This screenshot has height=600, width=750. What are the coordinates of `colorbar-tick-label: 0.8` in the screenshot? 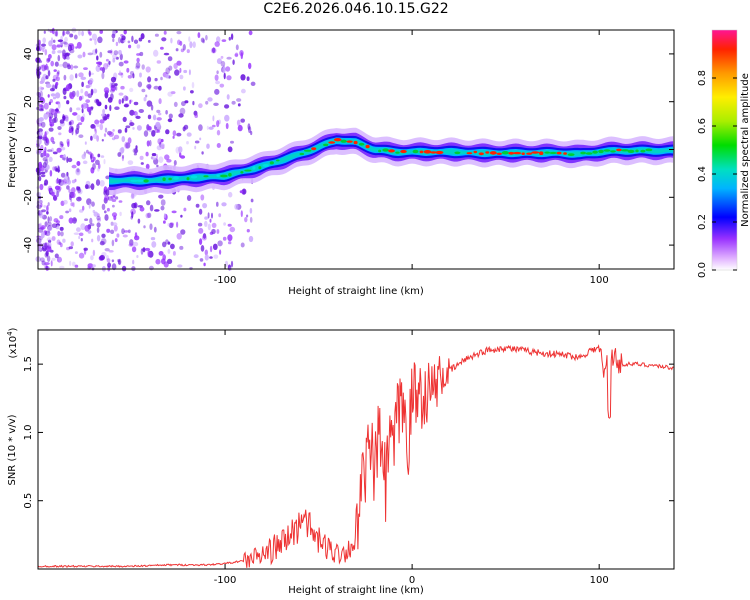 It's located at (702, 78).